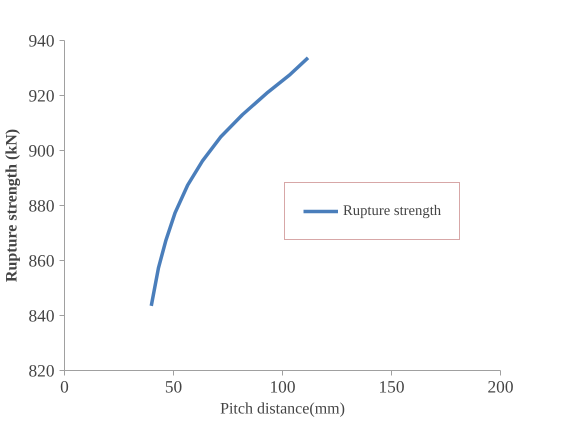 This screenshot has height=440, width=578. I want to click on y-tick-label: 880, so click(41, 206).